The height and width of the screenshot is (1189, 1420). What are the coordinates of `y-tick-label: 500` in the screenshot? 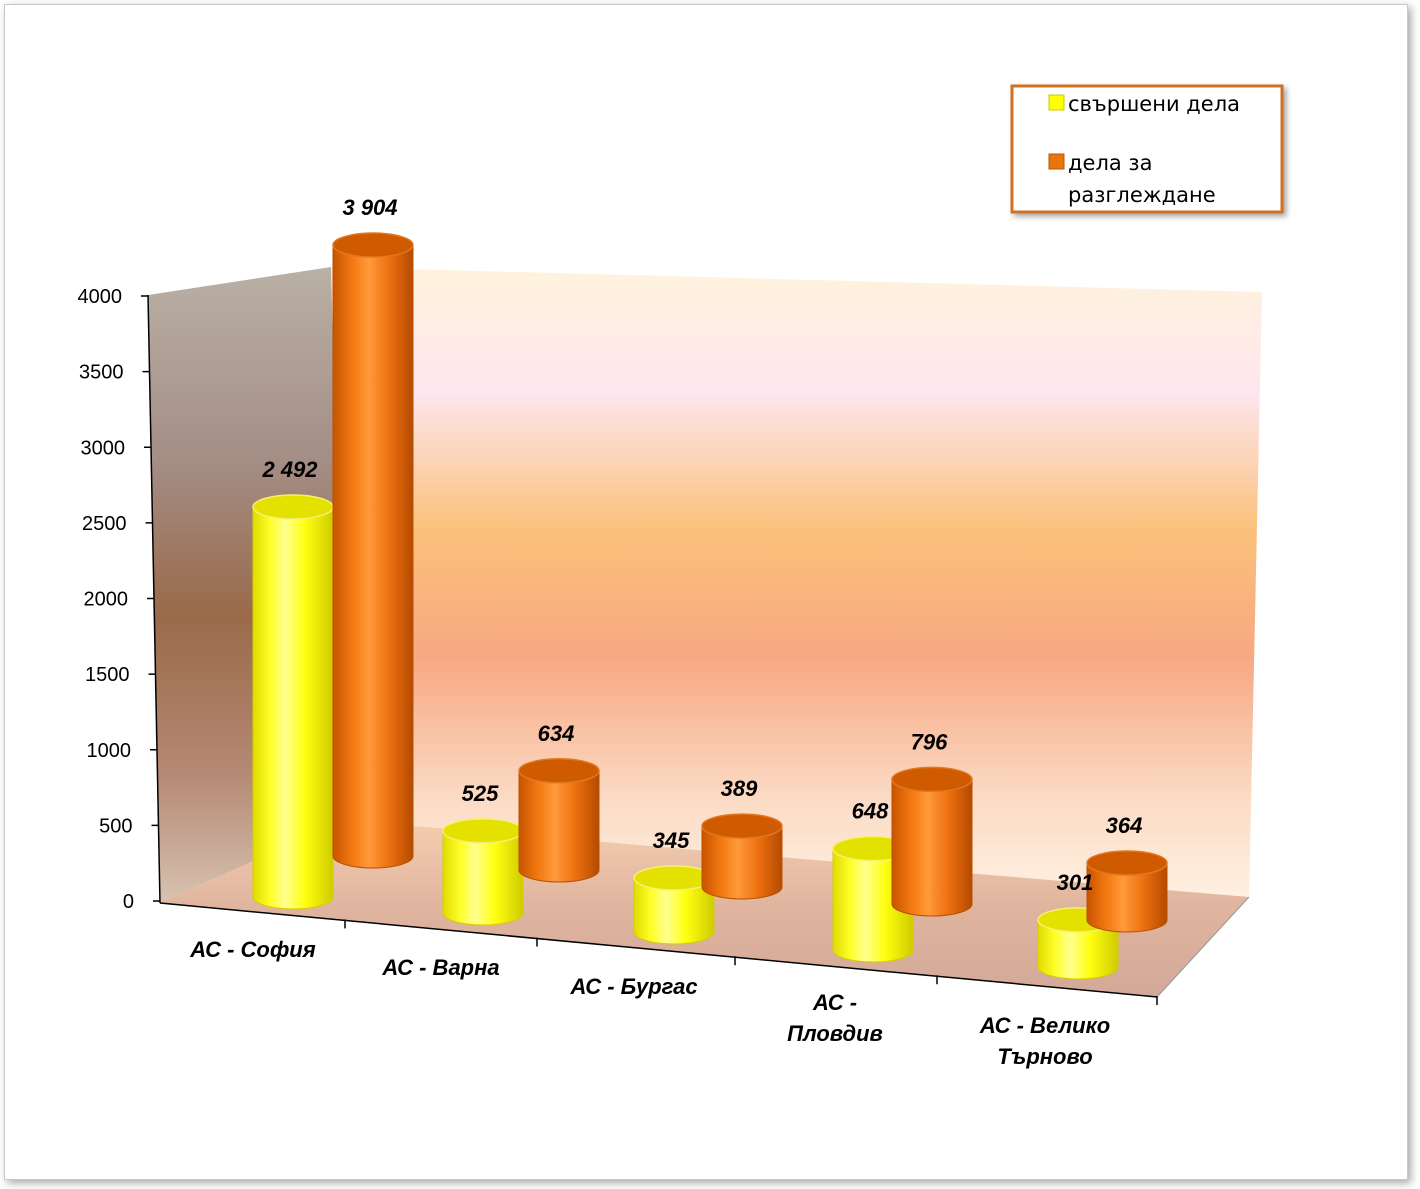 It's located at (115, 826).